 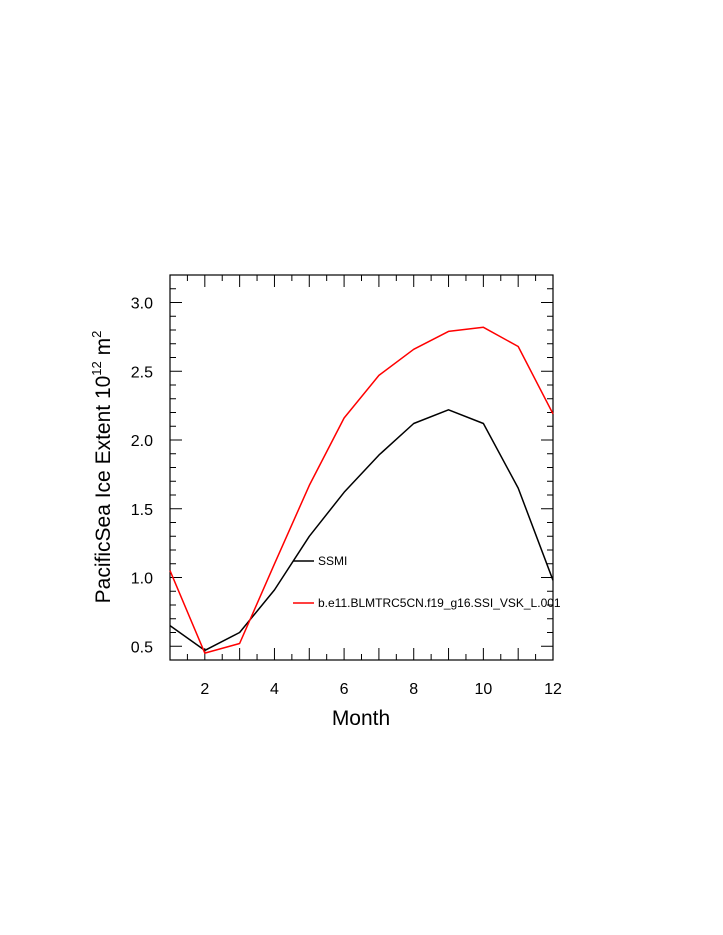 I want to click on y-tick-label: 1.0, so click(x=142, y=579).